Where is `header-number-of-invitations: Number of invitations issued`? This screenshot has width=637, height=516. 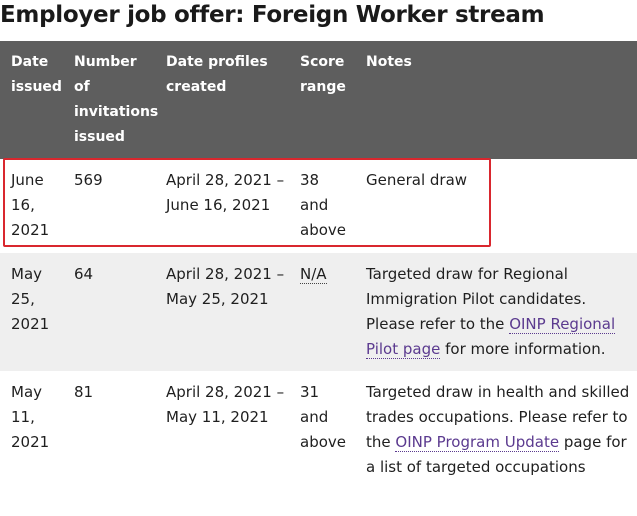 header-number-of-invitations: Number of invitations issued is located at coordinates (110, 100).